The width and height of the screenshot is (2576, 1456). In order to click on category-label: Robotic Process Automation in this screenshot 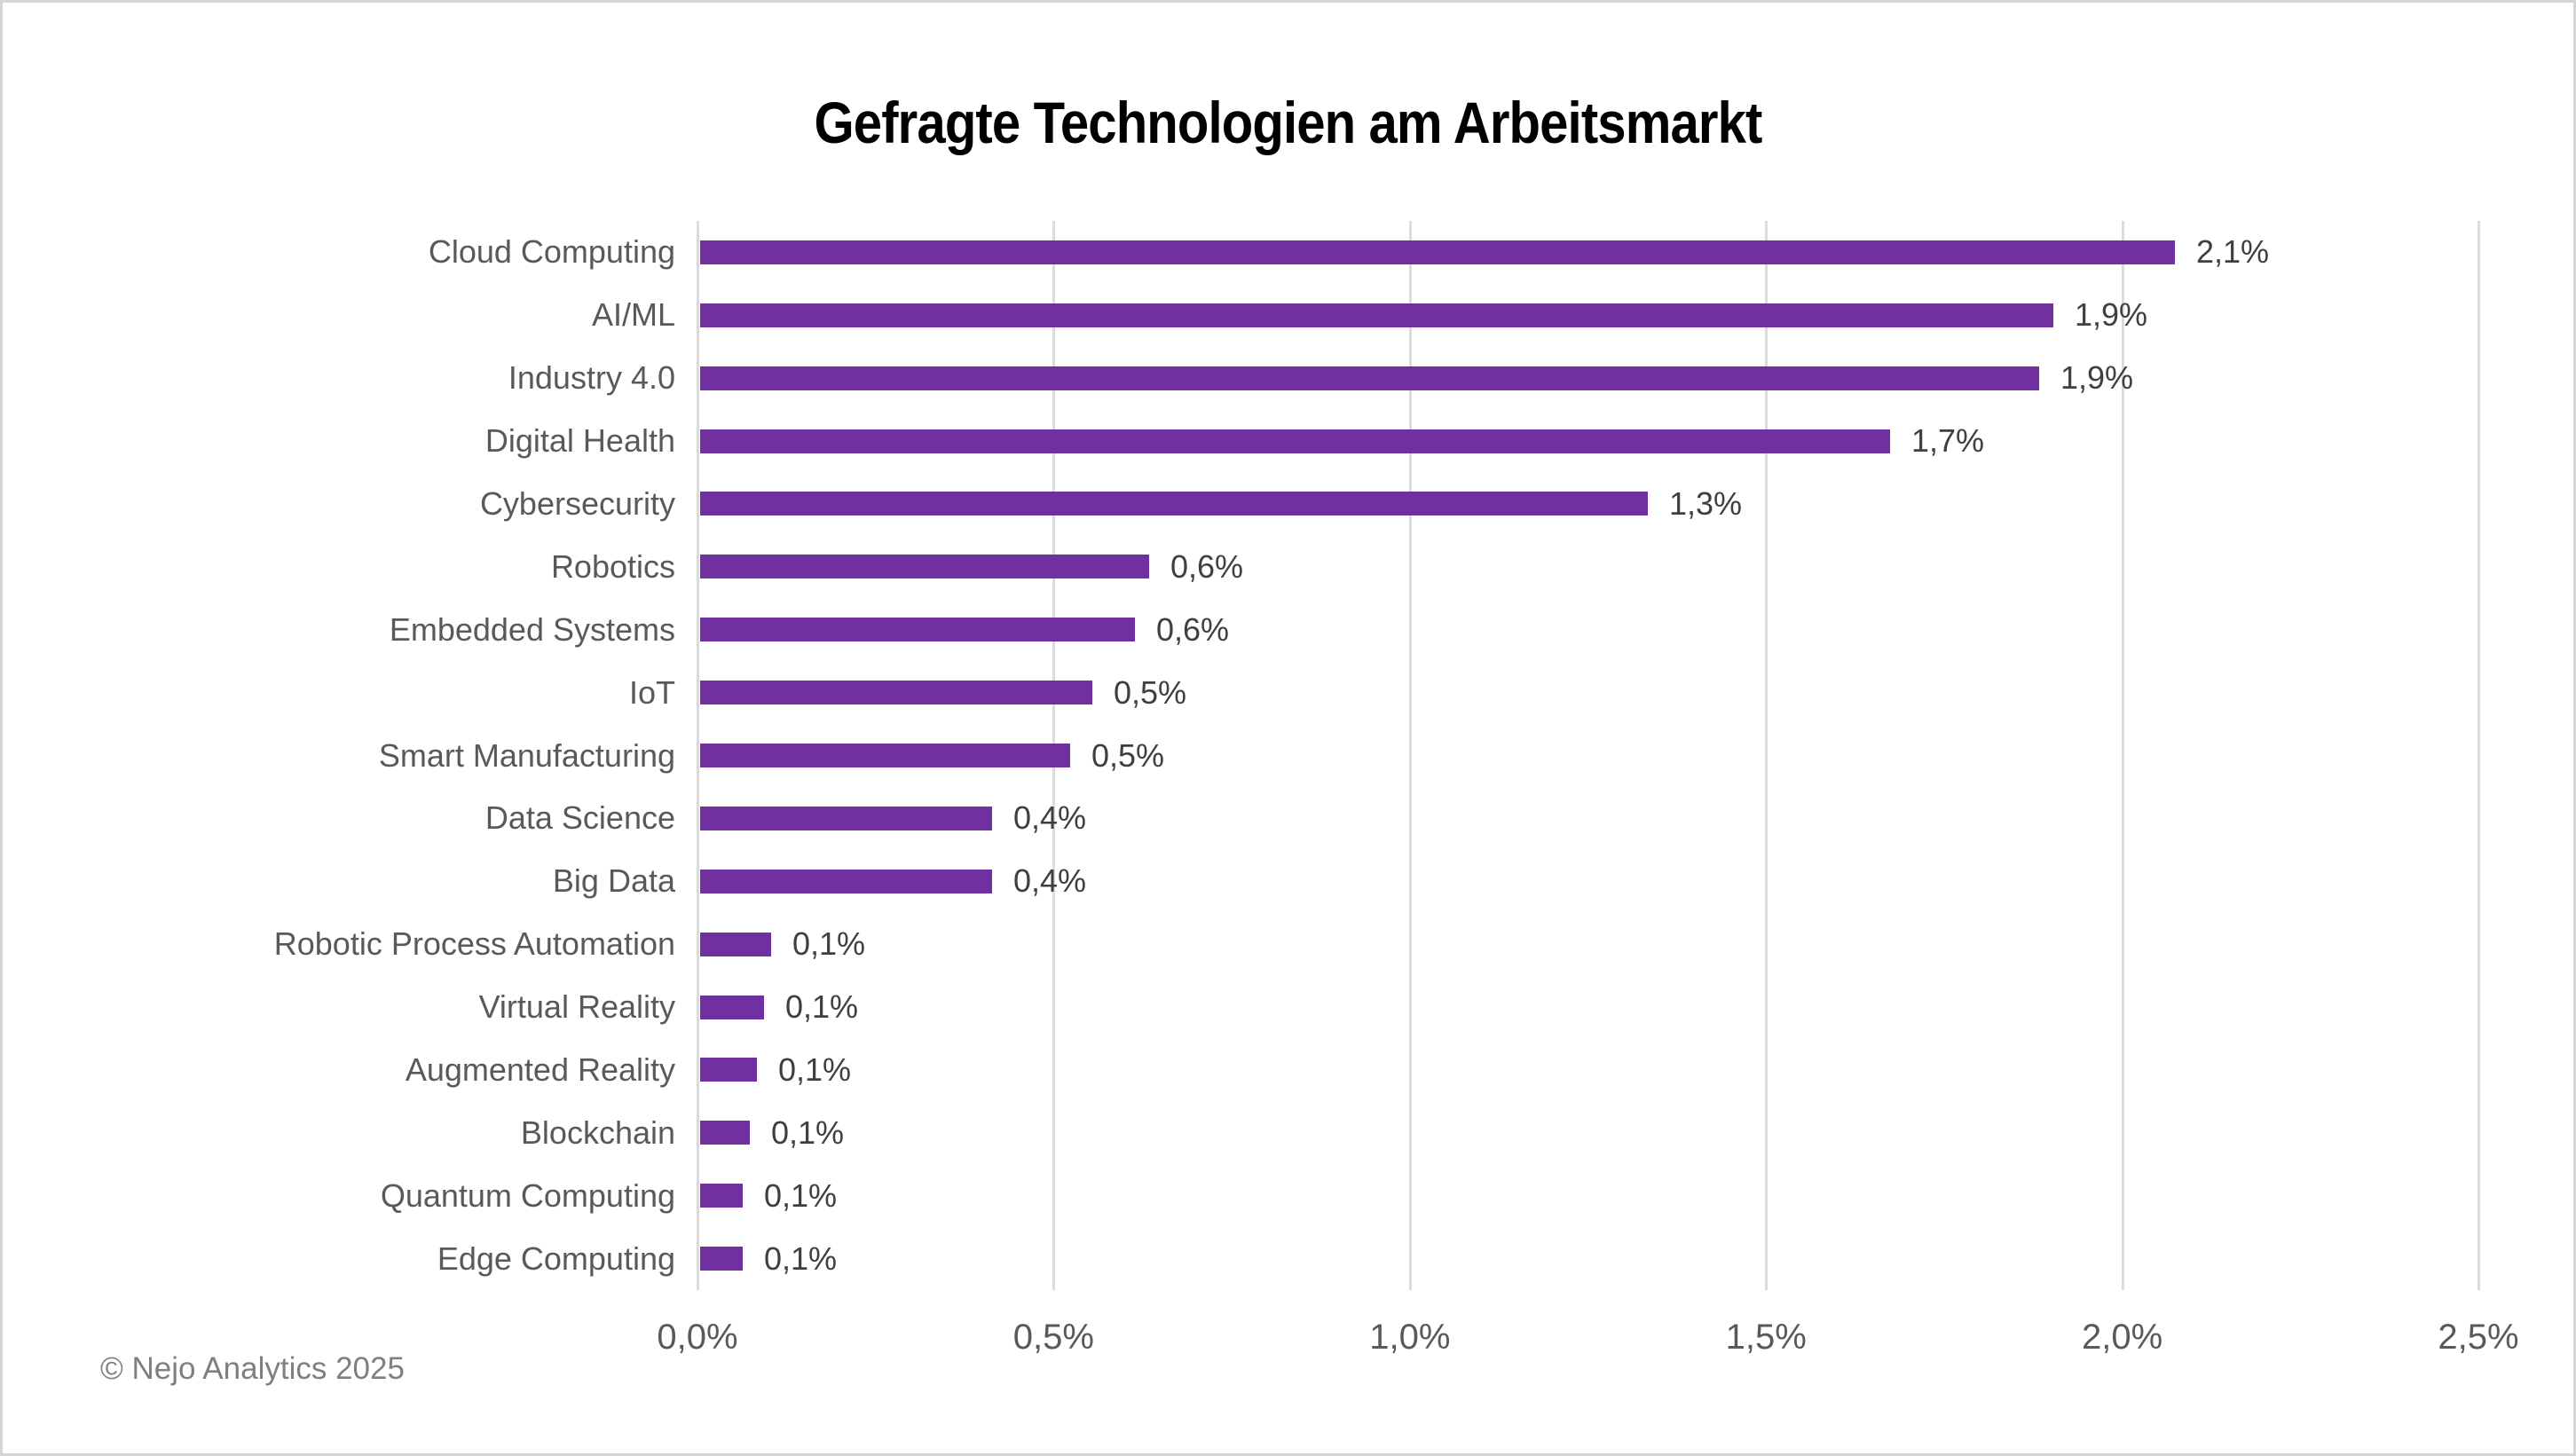, I will do `click(474, 943)`.